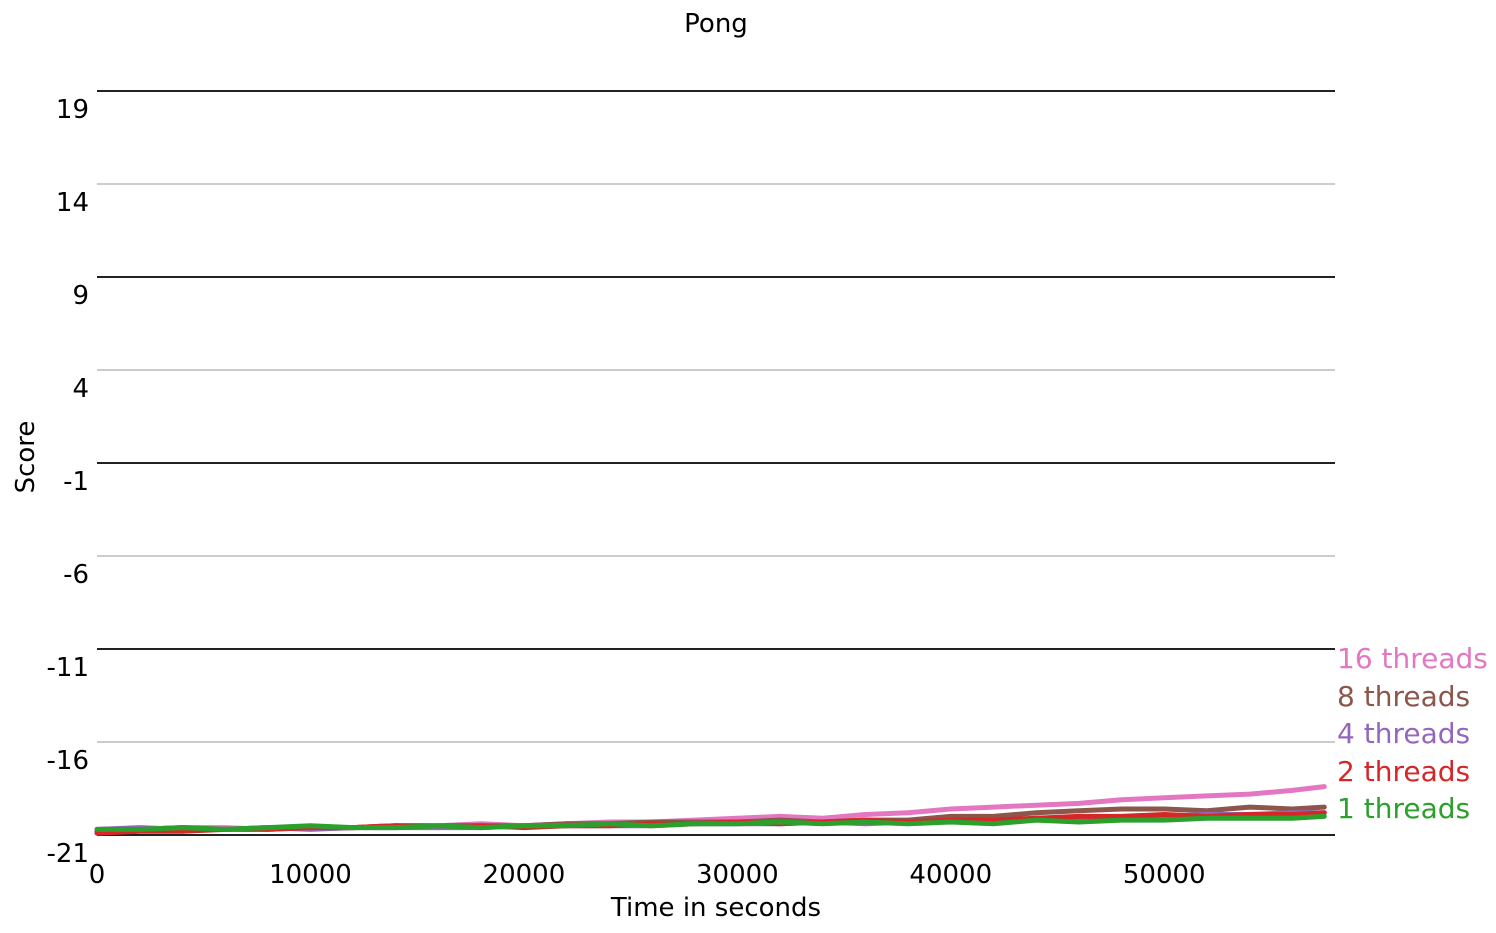 Image resolution: width=1496 pixels, height=933 pixels. What do you see at coordinates (80, 389) in the screenshot?
I see `y-tick-label: 4` at bounding box center [80, 389].